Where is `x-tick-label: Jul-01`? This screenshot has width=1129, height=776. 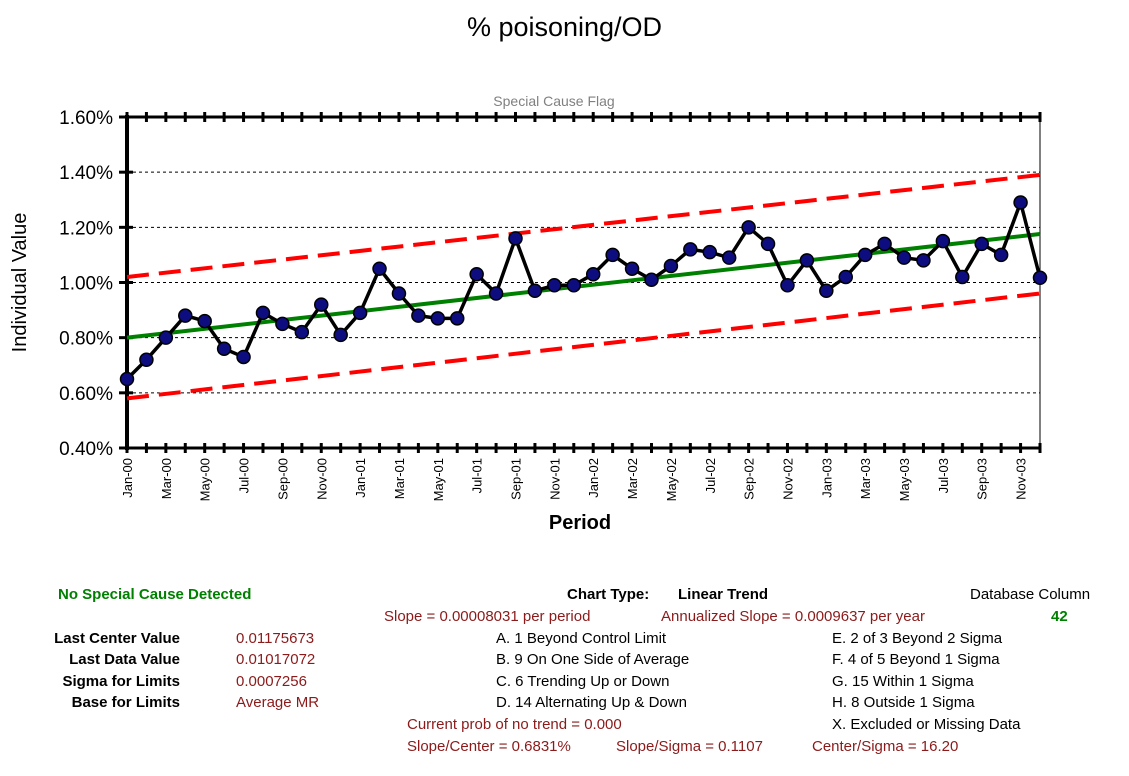 x-tick-label: Jul-01 is located at coordinates (477, 475).